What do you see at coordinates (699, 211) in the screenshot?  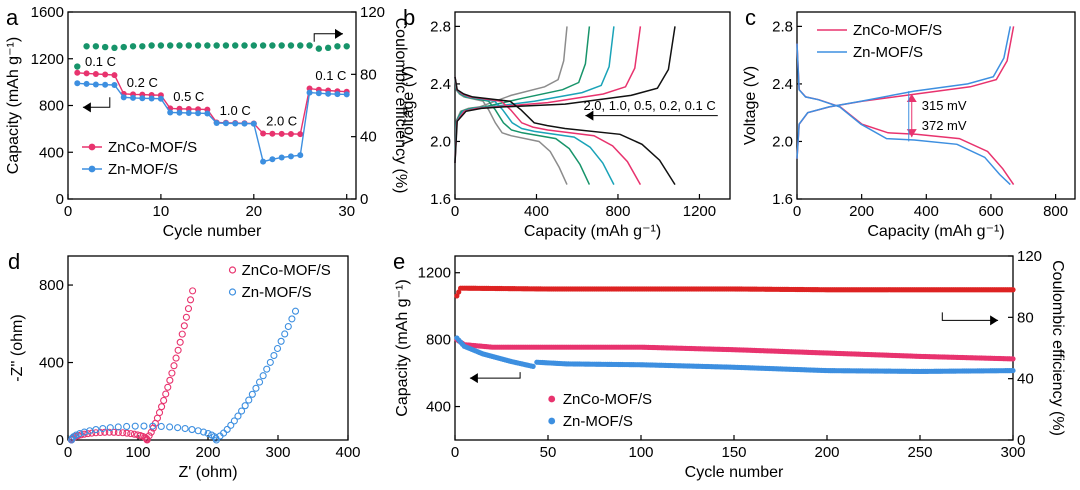 I see `x-tick-label: 1200` at bounding box center [699, 211].